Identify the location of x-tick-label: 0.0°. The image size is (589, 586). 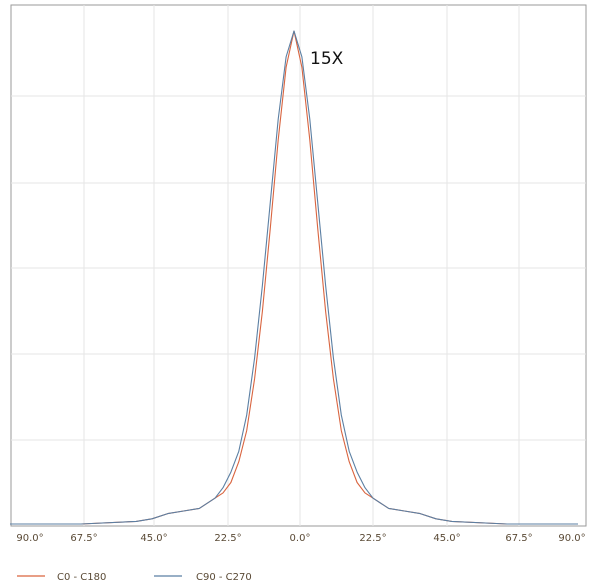
(300, 538).